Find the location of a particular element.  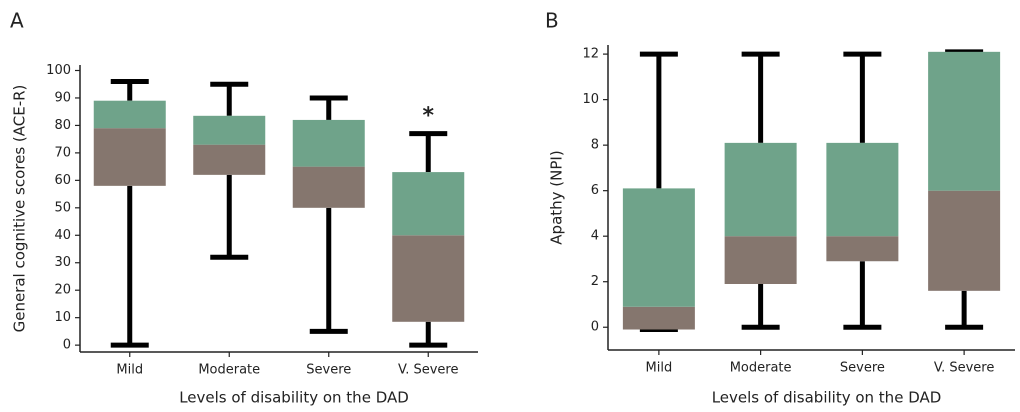

y-tick-label: 2 is located at coordinates (595, 281).